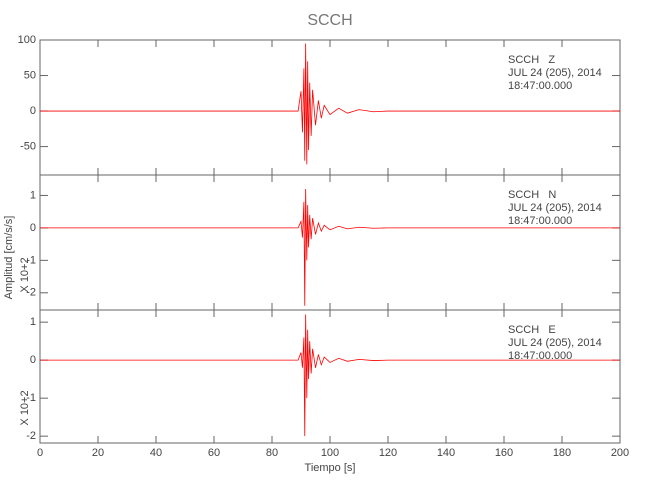 This screenshot has height=500, width=650. I want to click on y-tick-label: 100, so click(27, 40).